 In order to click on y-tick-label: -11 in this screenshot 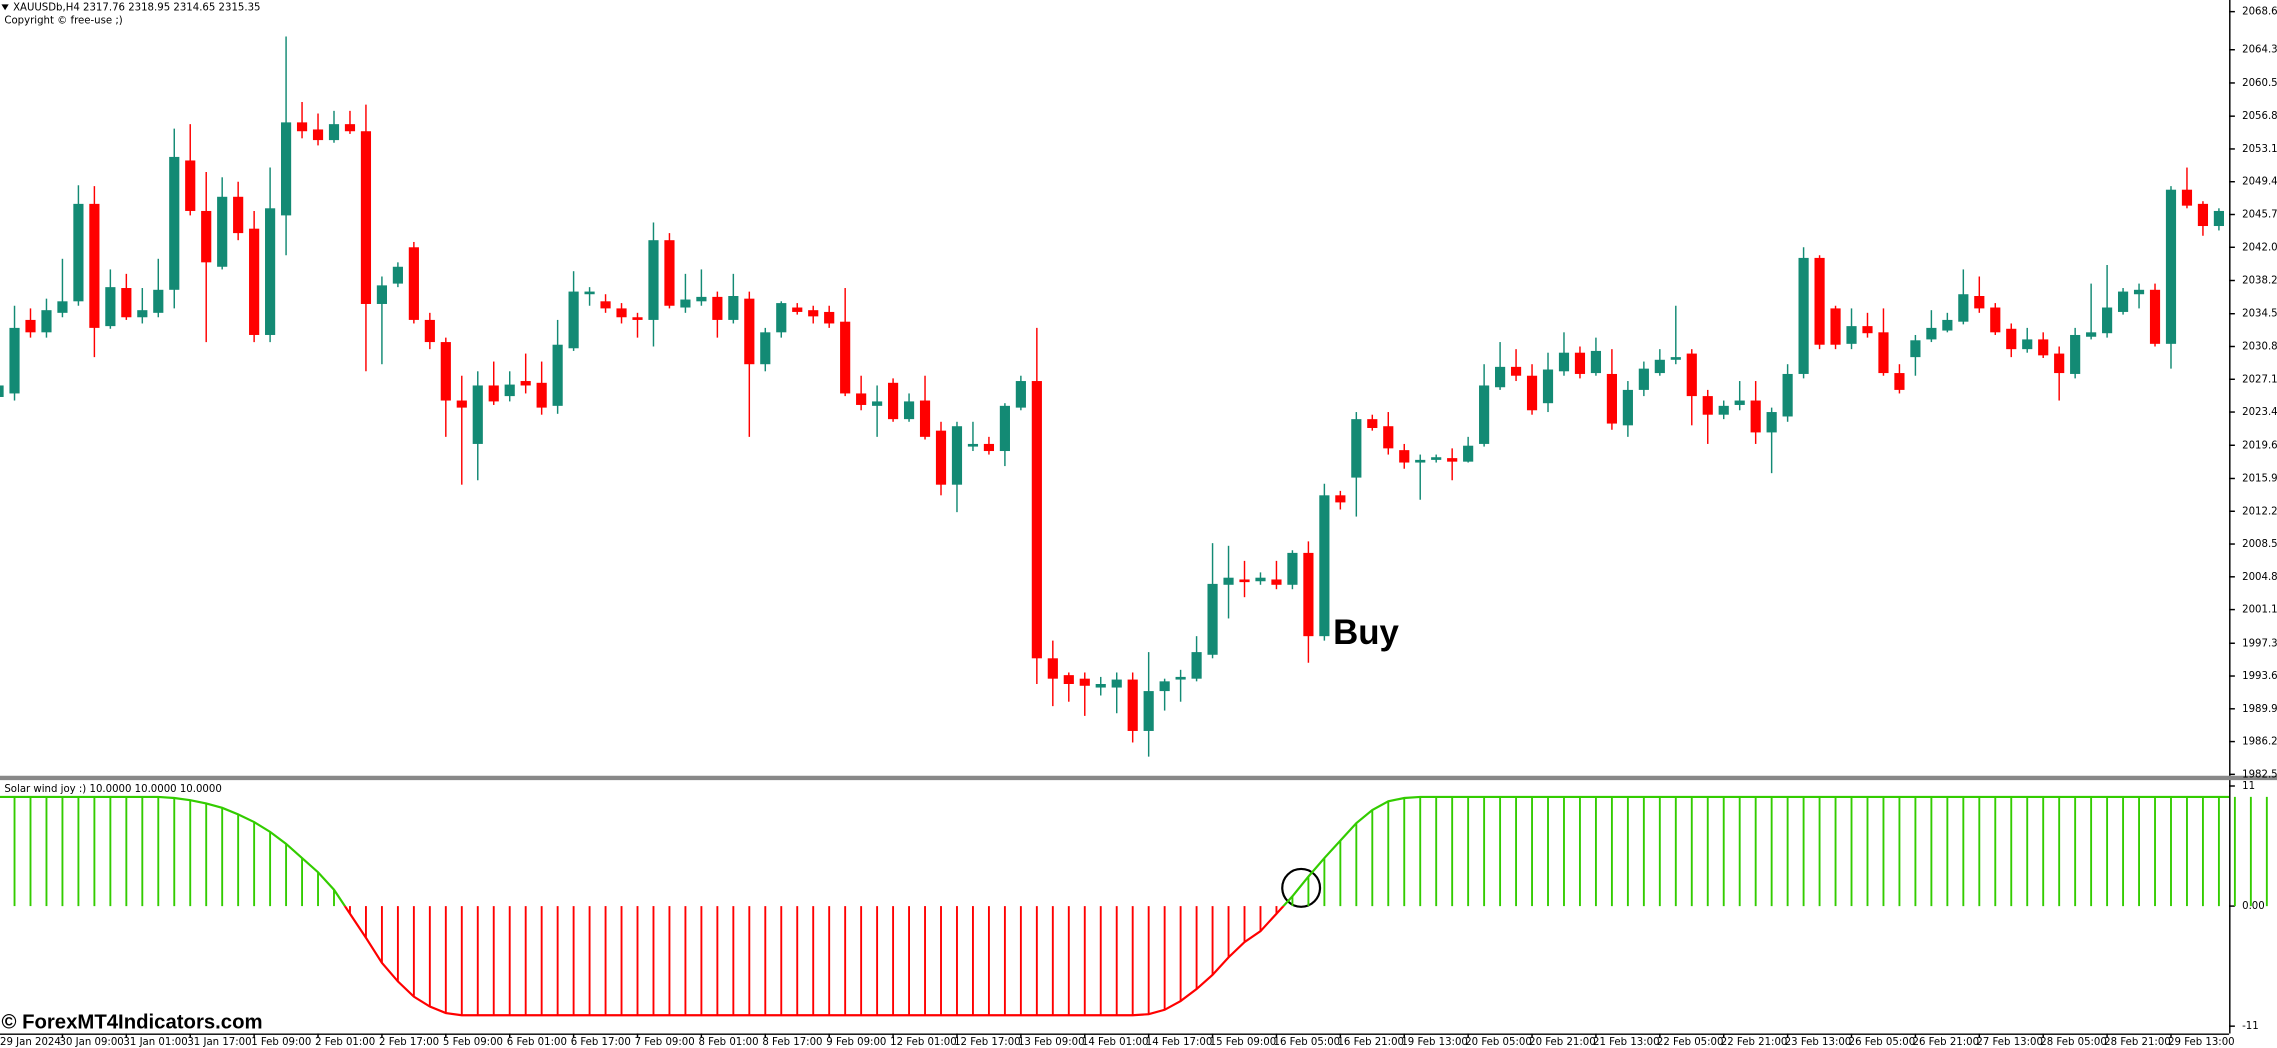, I will do `click(2250, 1026)`.